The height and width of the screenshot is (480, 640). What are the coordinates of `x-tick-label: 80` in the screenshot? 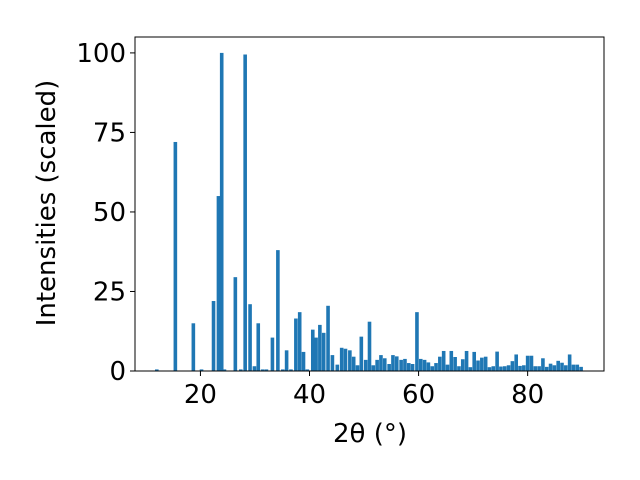 It's located at (527, 395).